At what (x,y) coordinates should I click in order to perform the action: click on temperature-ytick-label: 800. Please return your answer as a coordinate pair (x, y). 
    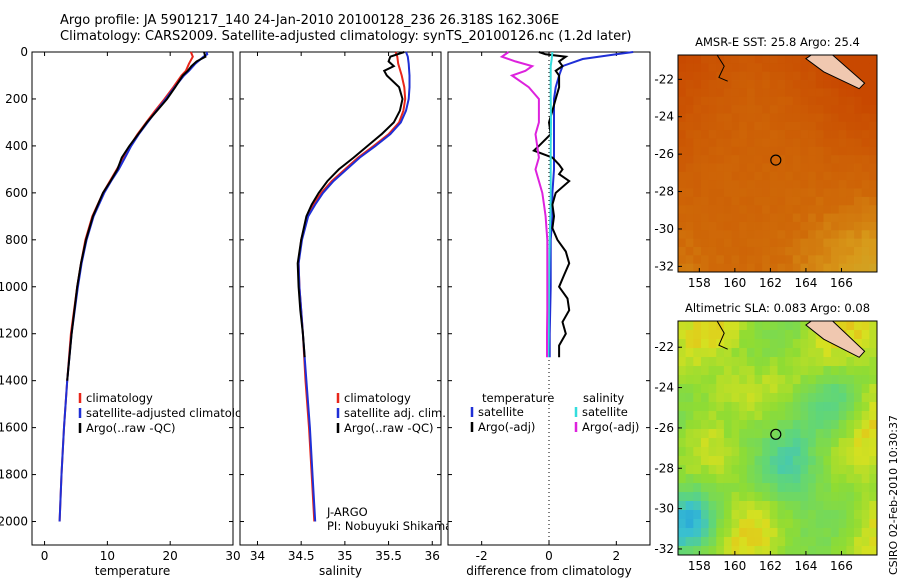
    Looking at the image, I should click on (16, 240).